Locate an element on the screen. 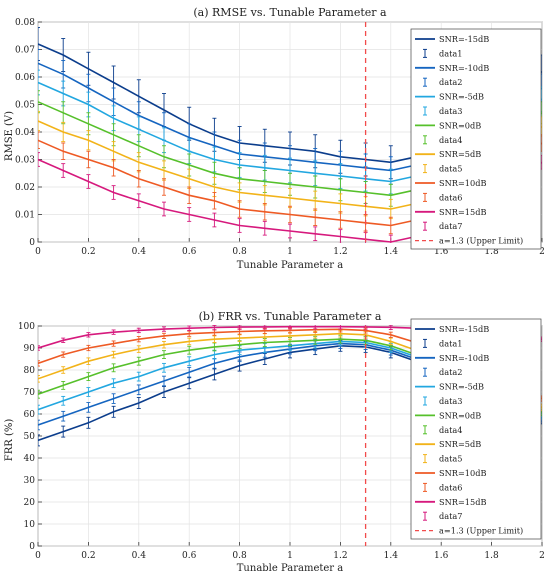  y-tick-label: 60 is located at coordinates (30, 415).